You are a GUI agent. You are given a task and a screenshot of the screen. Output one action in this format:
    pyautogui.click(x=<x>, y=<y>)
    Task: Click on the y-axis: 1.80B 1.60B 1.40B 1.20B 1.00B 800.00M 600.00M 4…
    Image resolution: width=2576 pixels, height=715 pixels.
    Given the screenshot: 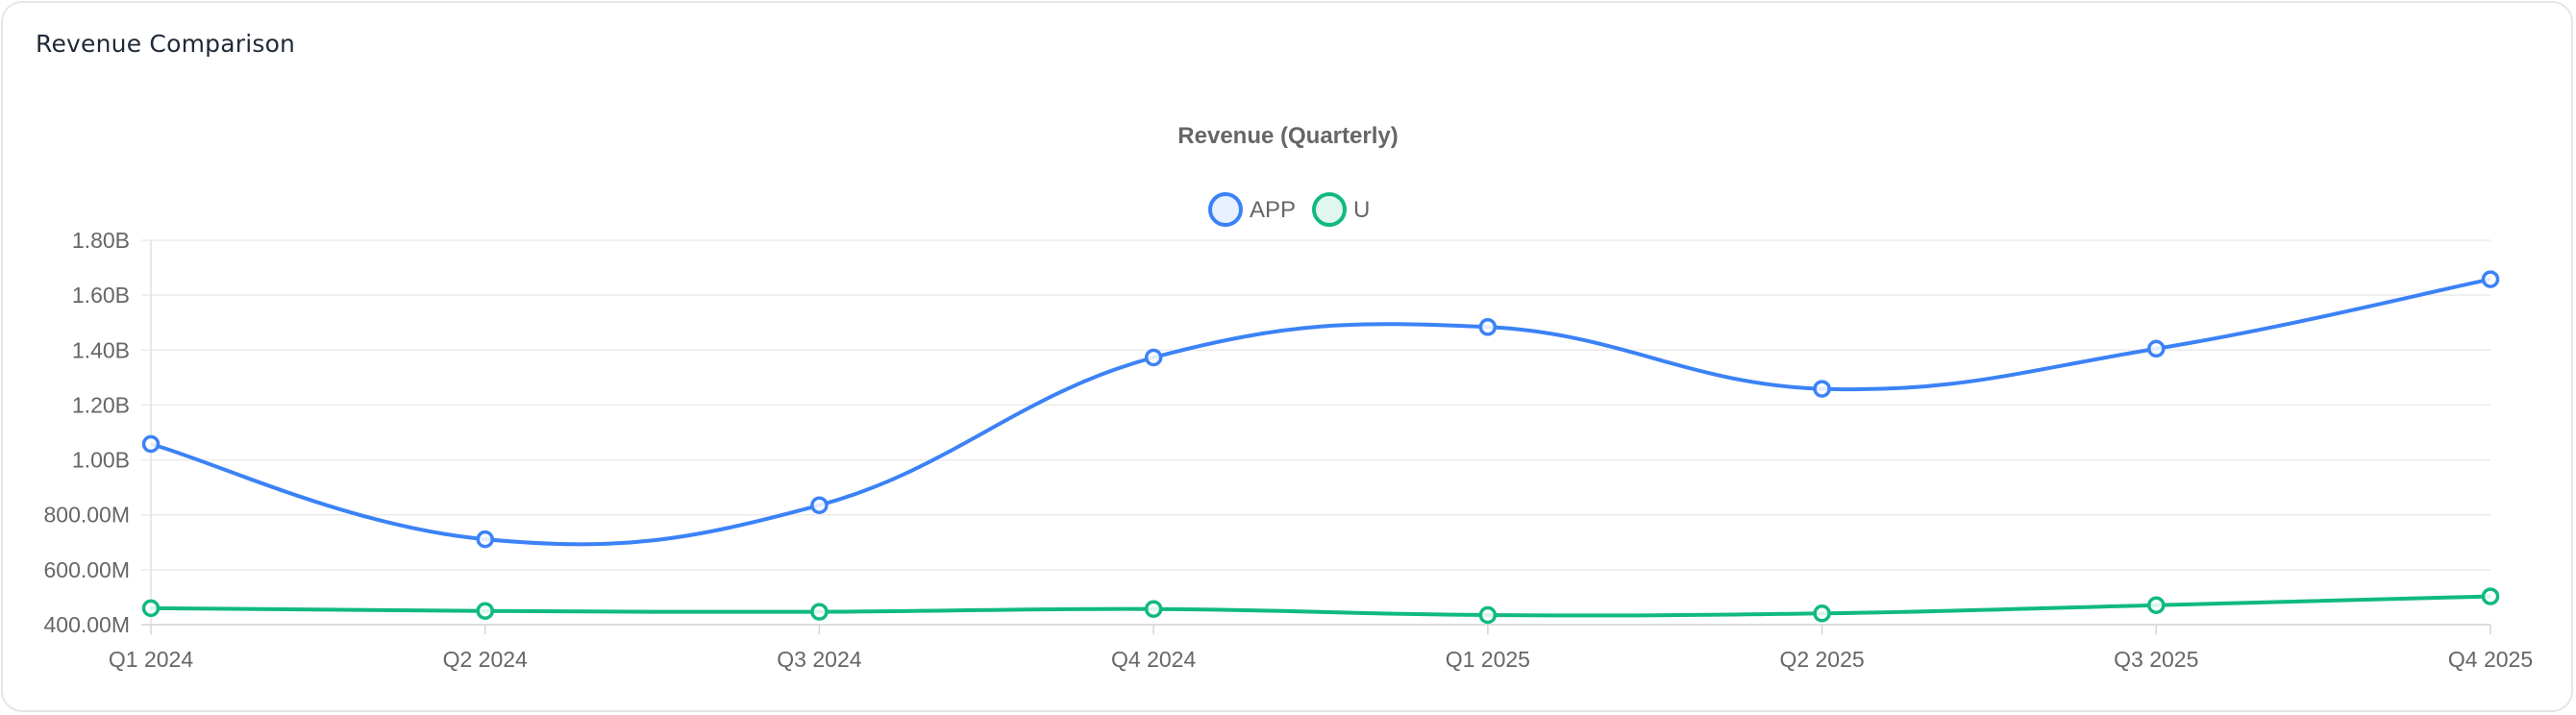 What is the action you would take?
    pyautogui.click(x=87, y=432)
    